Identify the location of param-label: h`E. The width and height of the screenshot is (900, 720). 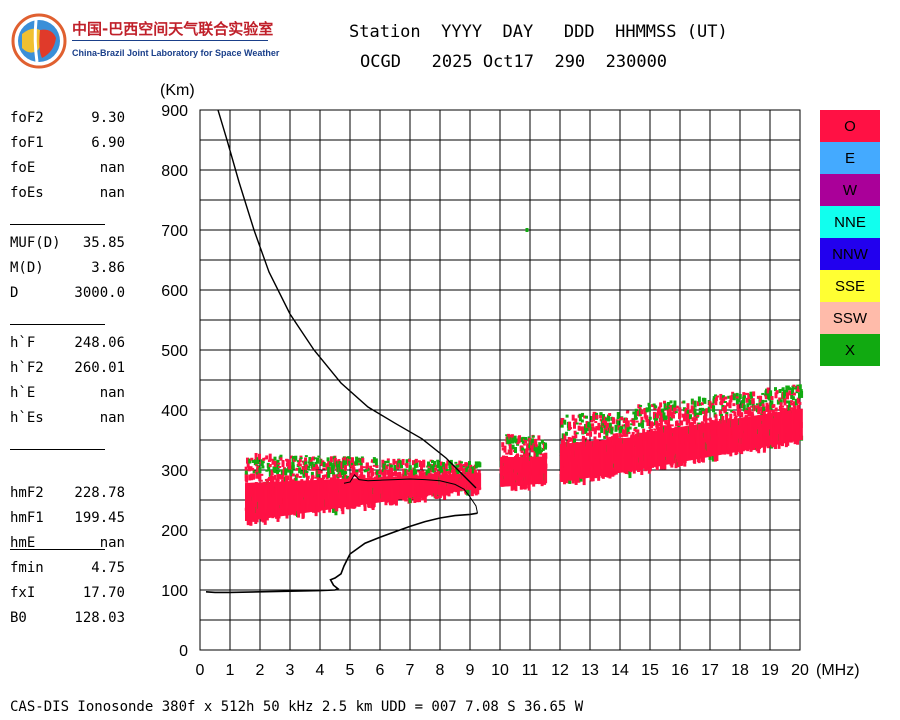
(23, 393).